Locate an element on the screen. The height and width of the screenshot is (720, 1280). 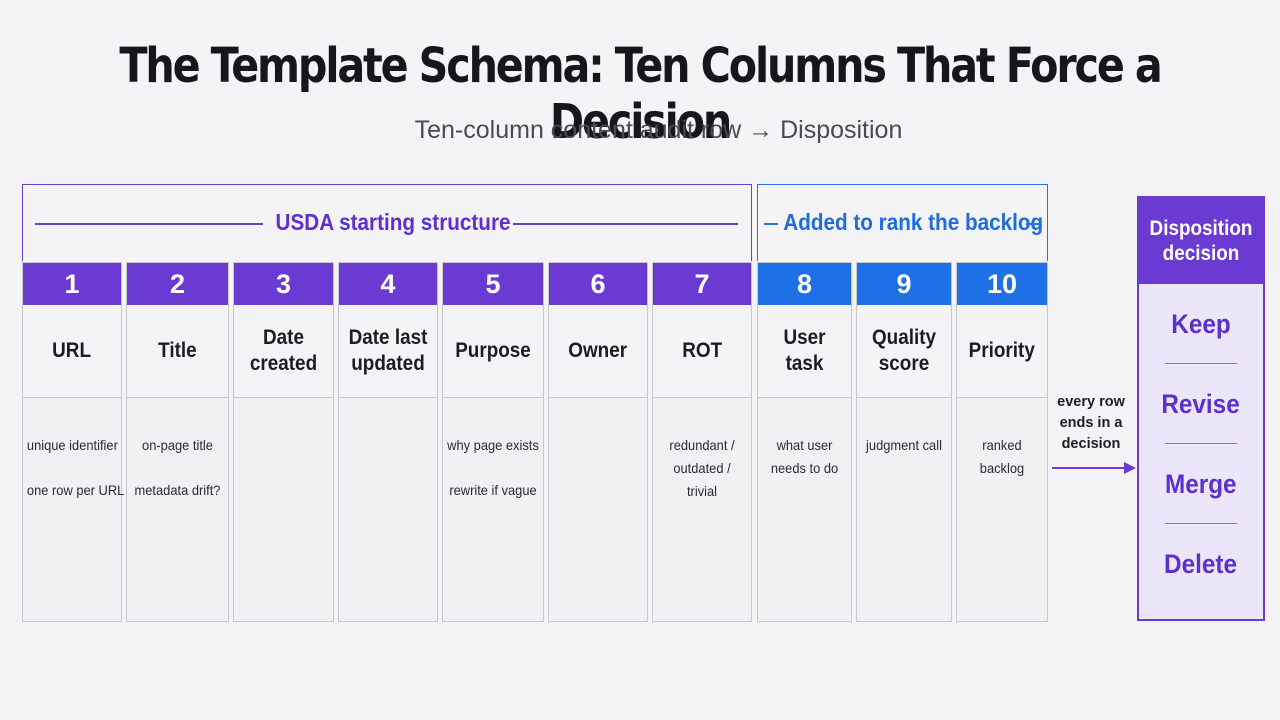
disposition-decision-title: Disposition decision is located at coordinates (1201, 241).